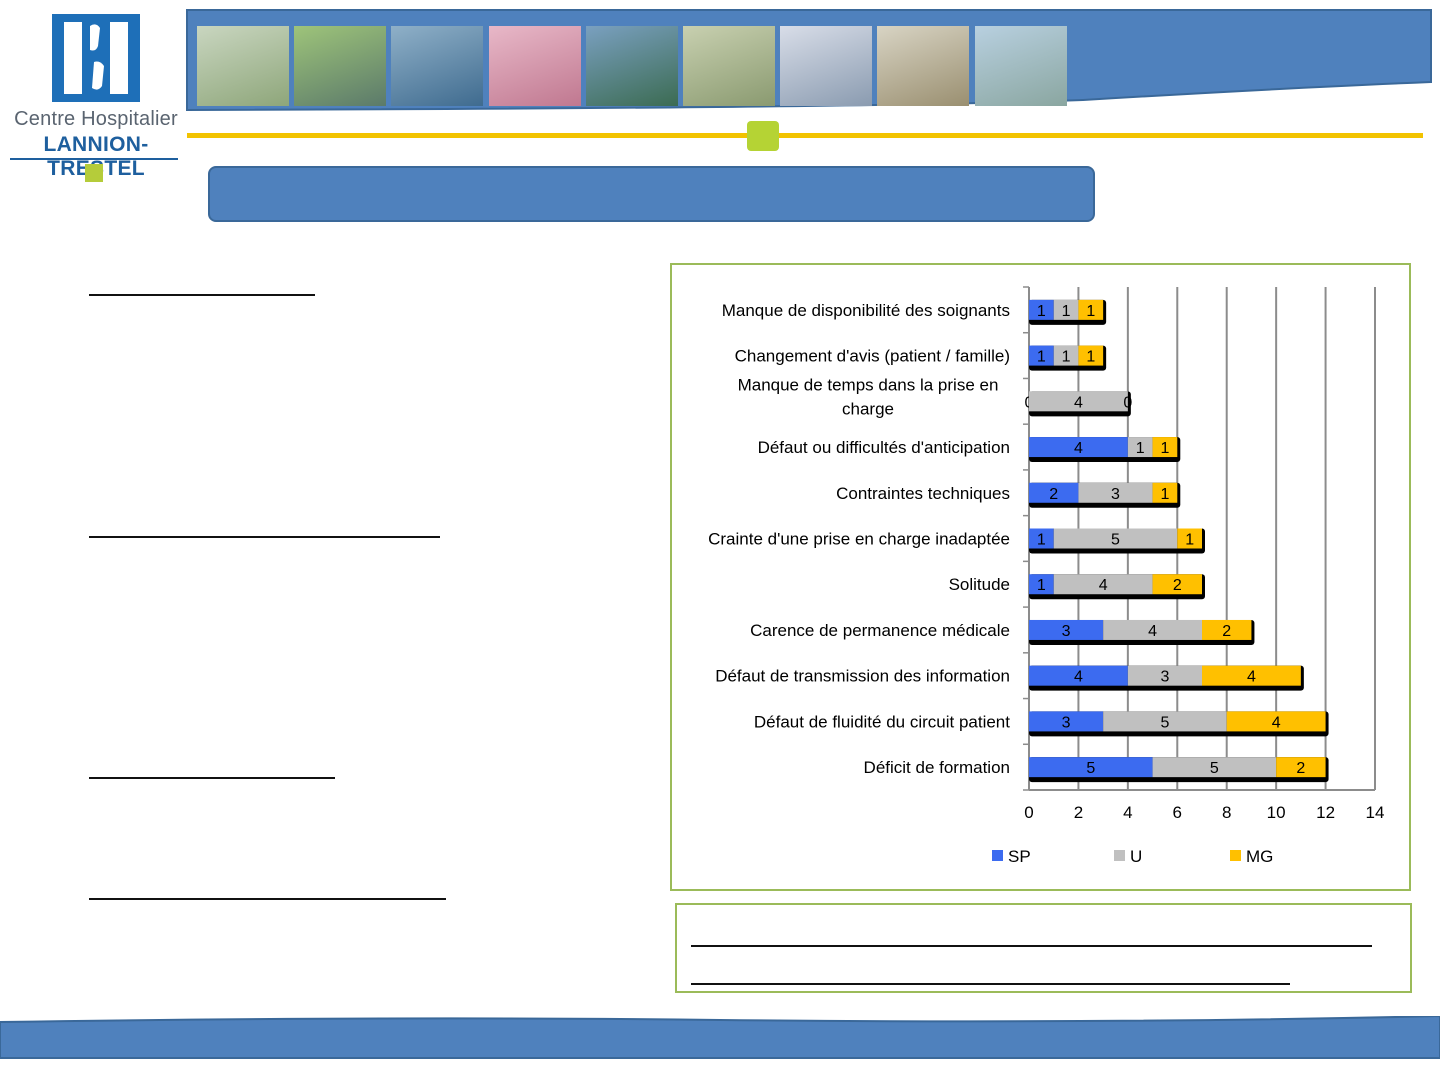 This screenshot has height=1080, width=1440. I want to click on data-label-U-0: 1, so click(1066, 311).